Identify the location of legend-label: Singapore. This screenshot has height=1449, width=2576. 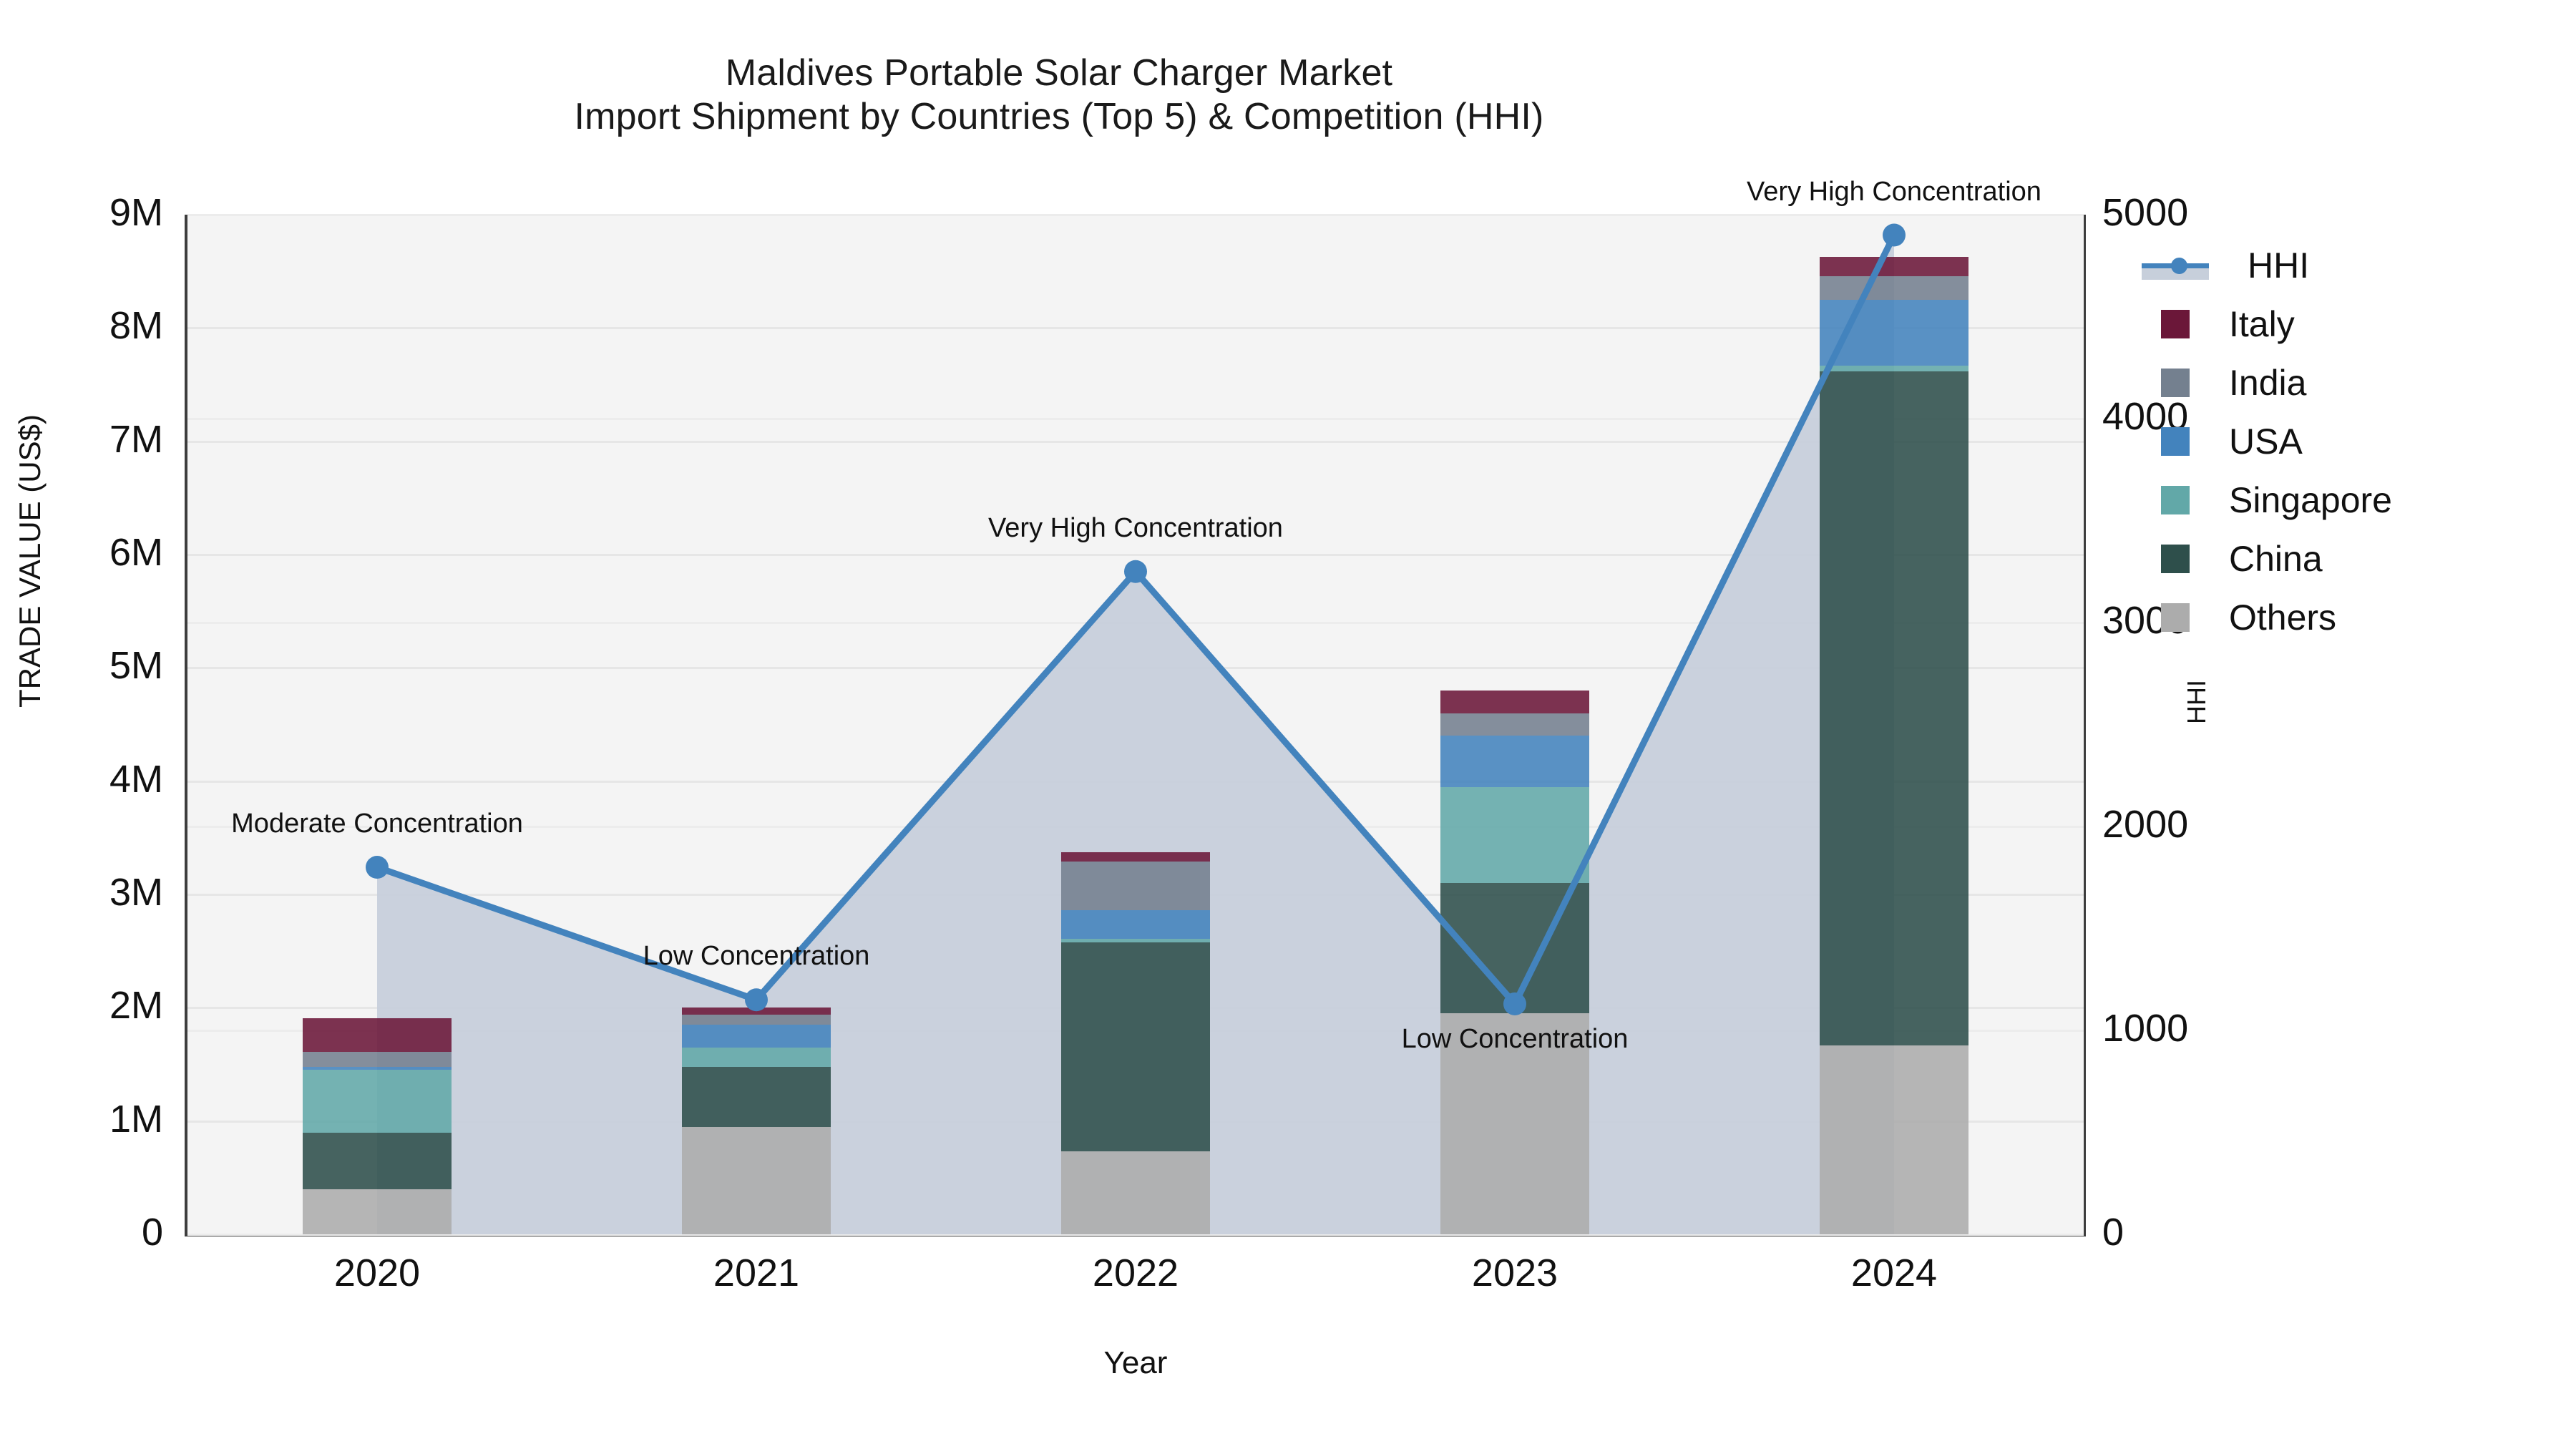
(2310, 500).